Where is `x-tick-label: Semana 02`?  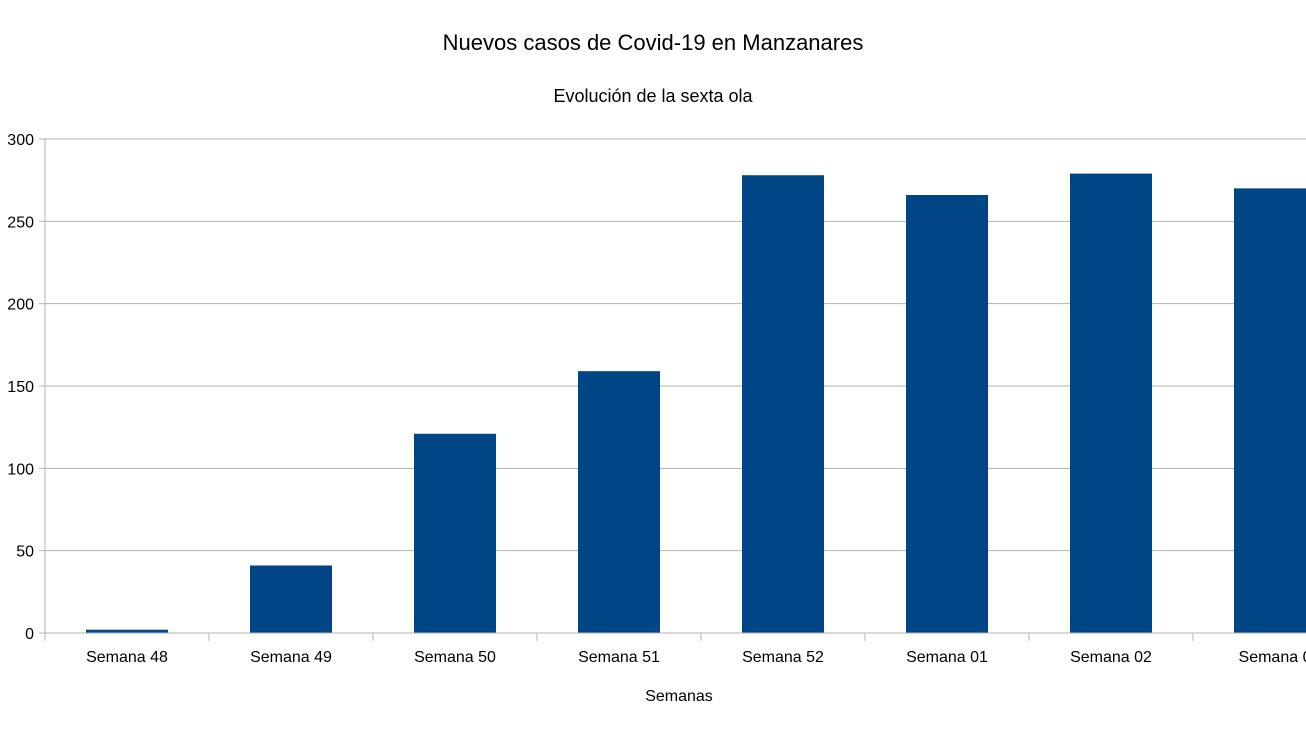
x-tick-label: Semana 02 is located at coordinates (1111, 657).